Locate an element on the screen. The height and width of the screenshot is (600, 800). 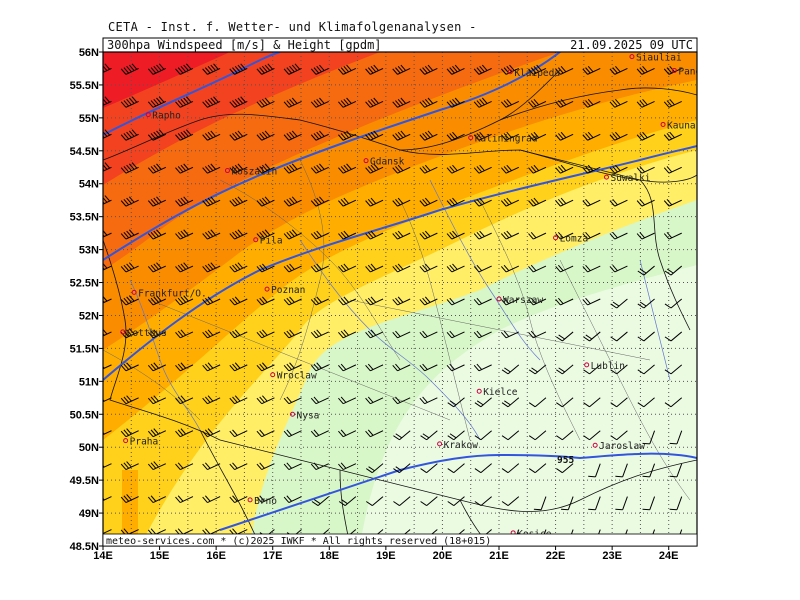
lat-label: 52N is located at coordinates (89, 316).